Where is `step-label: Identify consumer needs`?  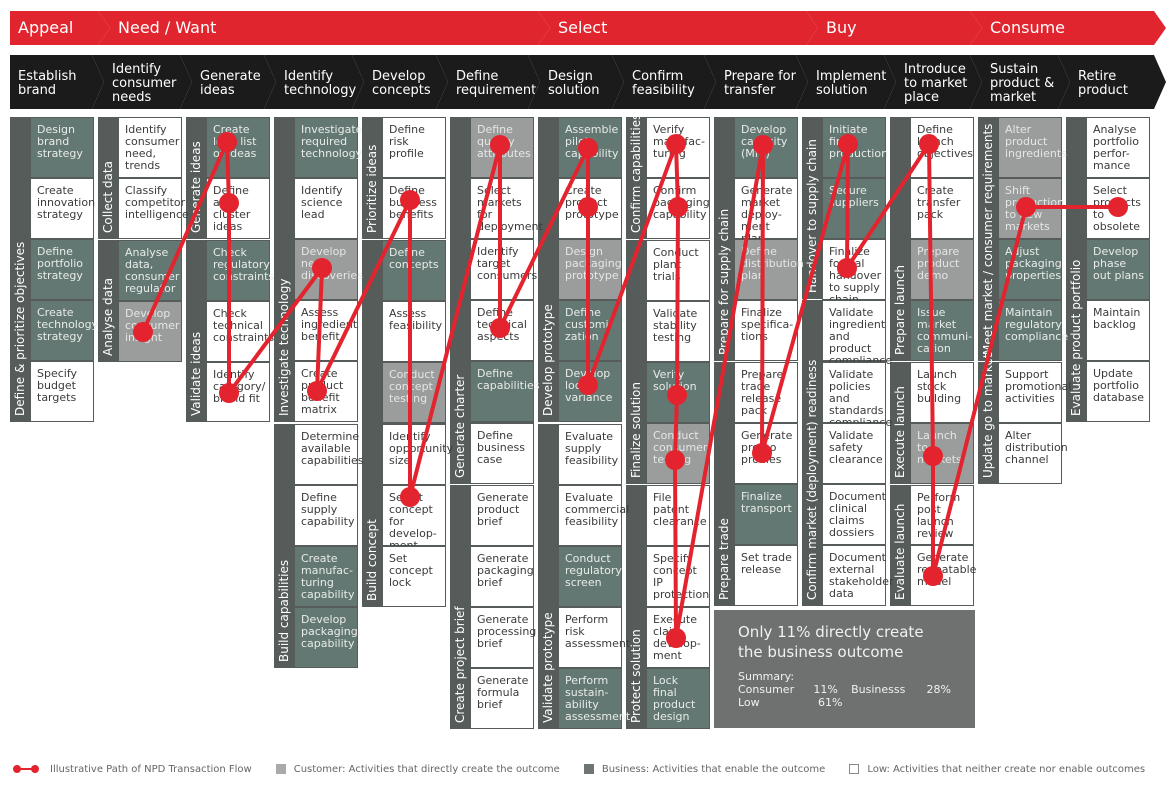
step-label: Identify consumer needs is located at coordinates (144, 83).